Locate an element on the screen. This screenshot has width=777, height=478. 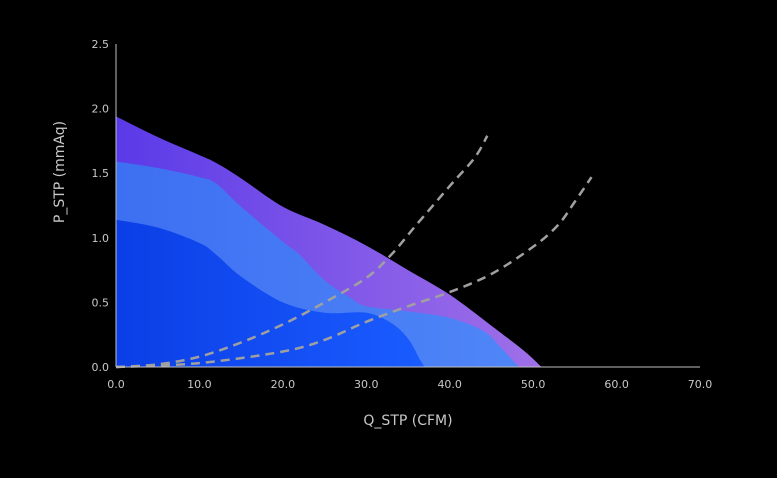
y-tick-label: 0.0 is located at coordinates (101, 367).